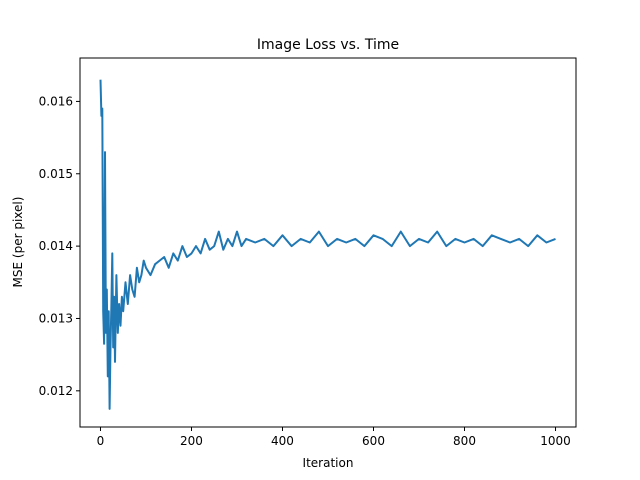  I want to click on x-tick-label: 0, so click(101, 441).